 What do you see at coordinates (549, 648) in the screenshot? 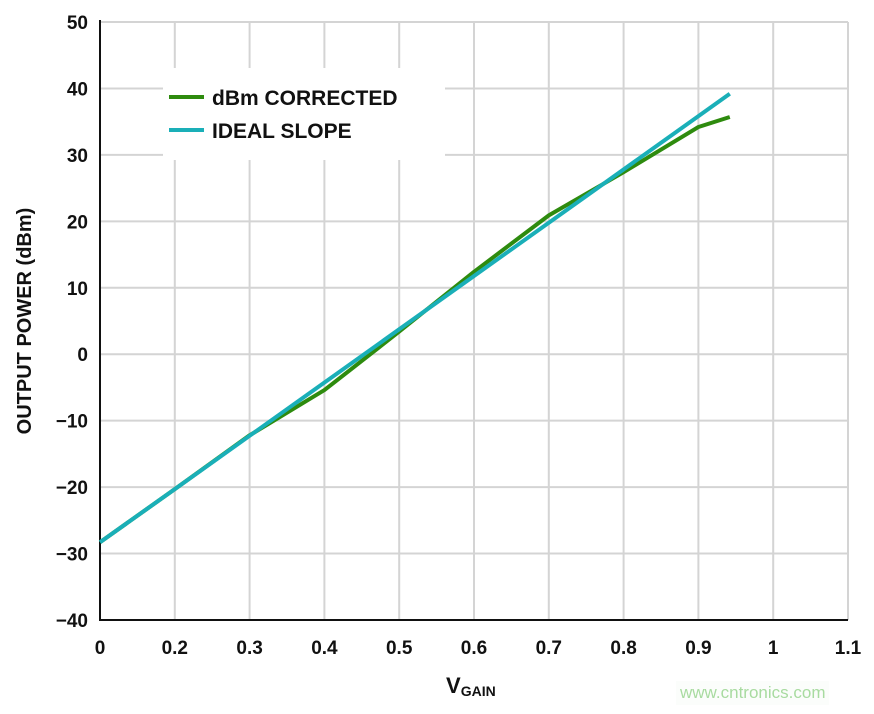
I see `x-tick-label: 0.7` at bounding box center [549, 648].